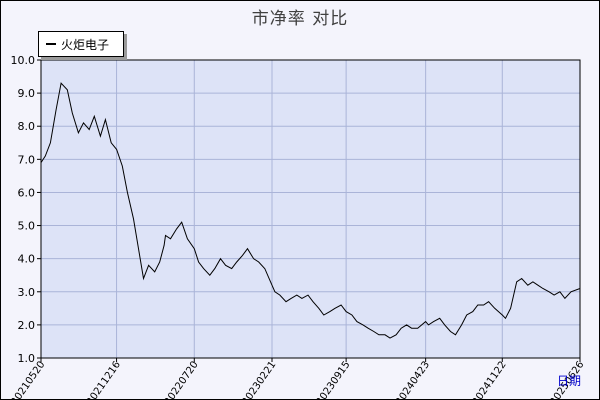 The height and width of the screenshot is (400, 600). What do you see at coordinates (333, 379) in the screenshot?
I see `x-tick-label: 20230915` at bounding box center [333, 379].